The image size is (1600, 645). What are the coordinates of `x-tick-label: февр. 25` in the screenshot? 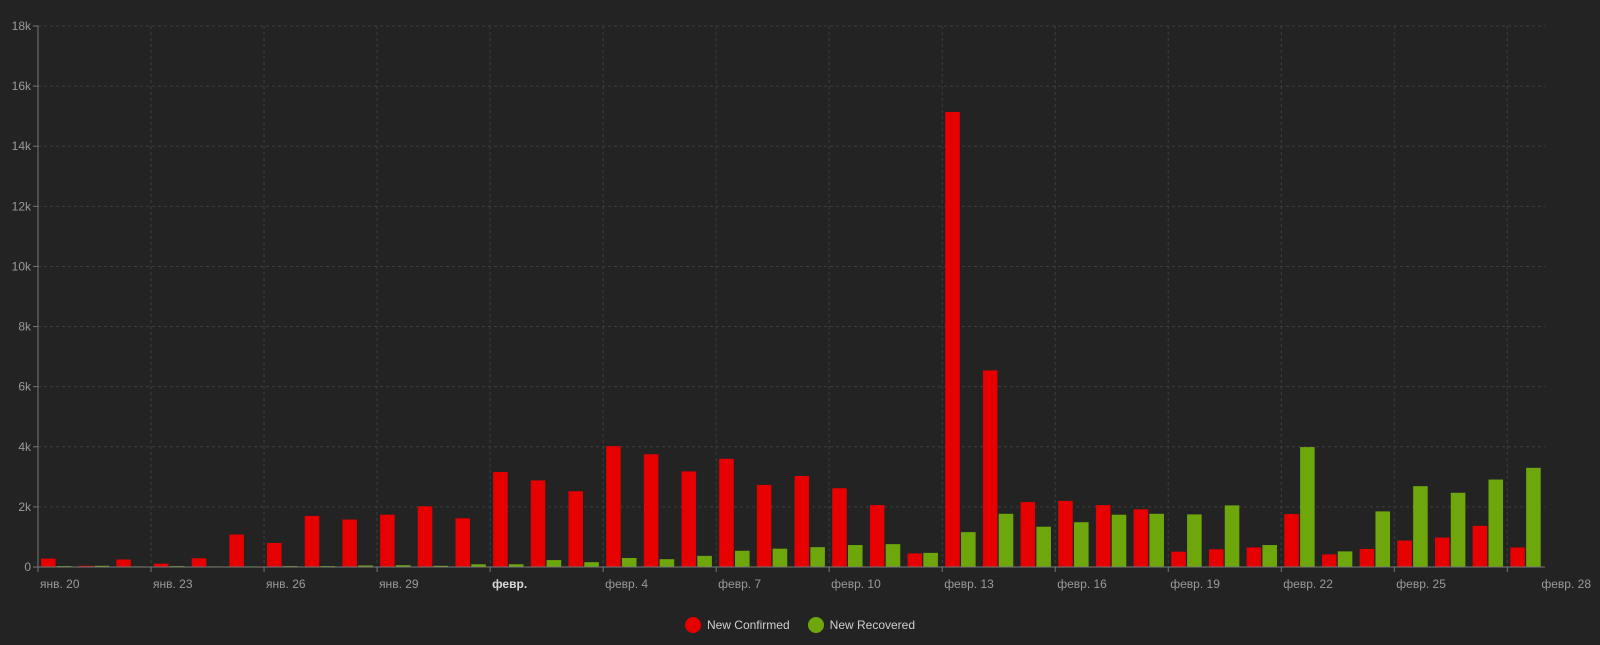 It's located at (1421, 584).